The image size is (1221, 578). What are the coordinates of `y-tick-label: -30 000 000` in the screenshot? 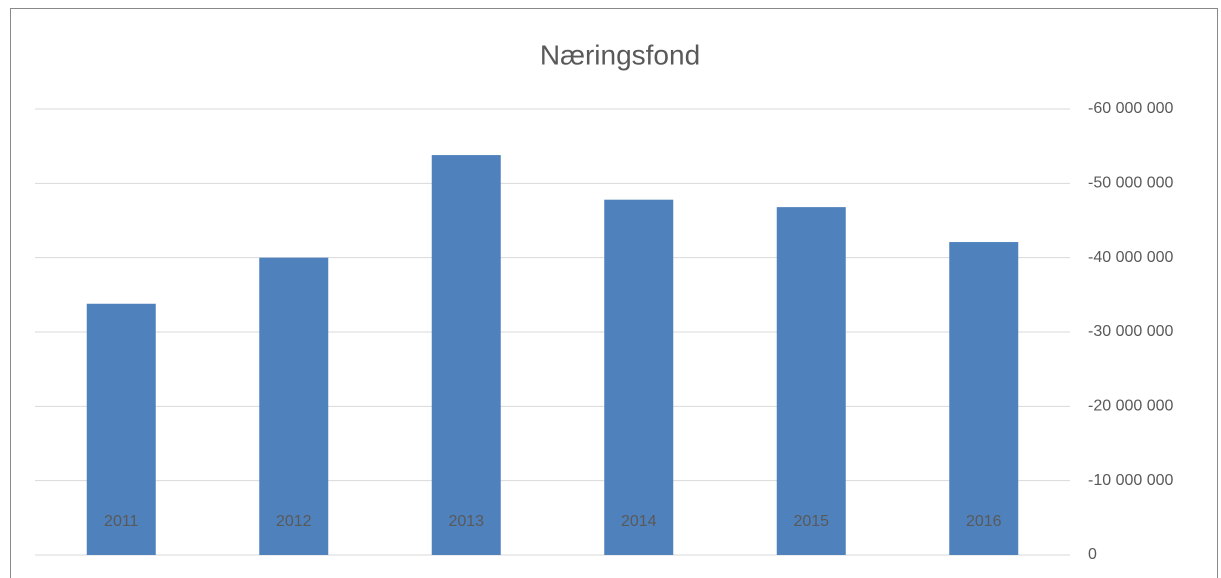 It's located at (1131, 331).